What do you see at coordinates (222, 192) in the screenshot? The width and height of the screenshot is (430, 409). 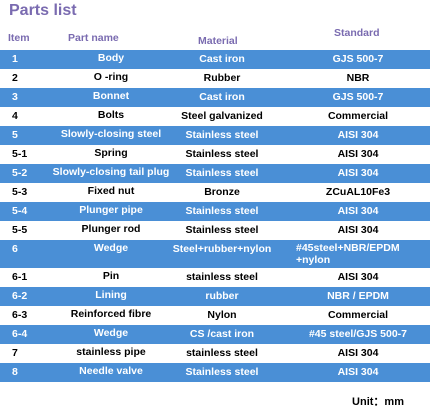 I see `cell-material: Bronze` at bounding box center [222, 192].